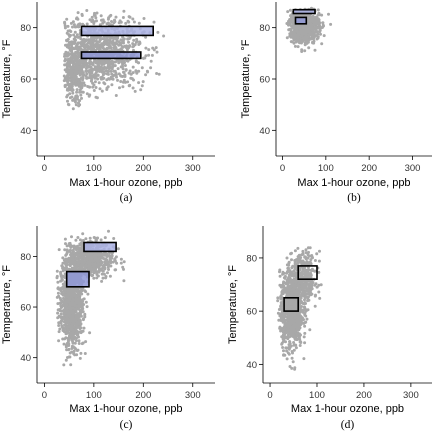 This screenshot has height=432, width=444. I want to click on x-tick-label: 0, so click(44, 395).